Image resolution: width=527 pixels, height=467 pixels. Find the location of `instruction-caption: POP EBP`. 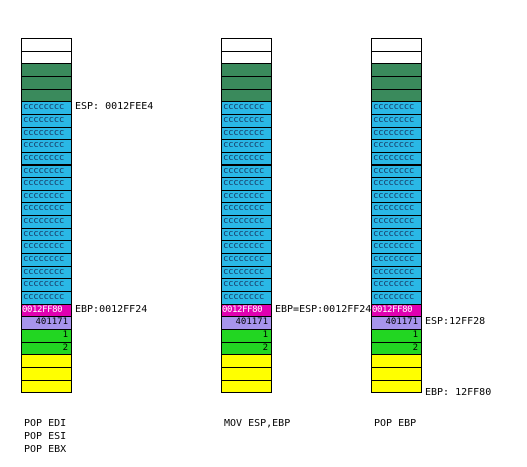

instruction-caption: POP EBP is located at coordinates (395, 423).